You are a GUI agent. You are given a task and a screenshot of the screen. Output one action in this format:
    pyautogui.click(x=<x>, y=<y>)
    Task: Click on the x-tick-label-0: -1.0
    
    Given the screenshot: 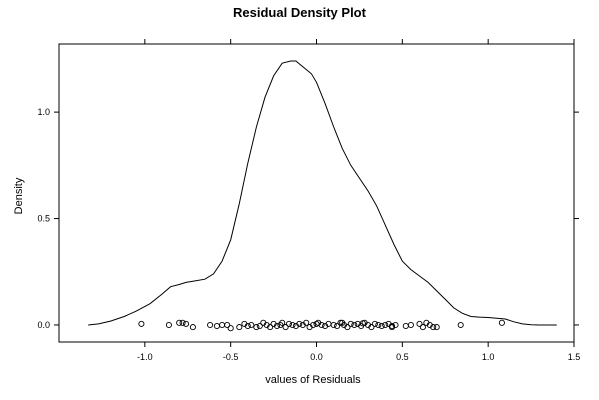 What is the action you would take?
    pyautogui.click(x=145, y=357)
    